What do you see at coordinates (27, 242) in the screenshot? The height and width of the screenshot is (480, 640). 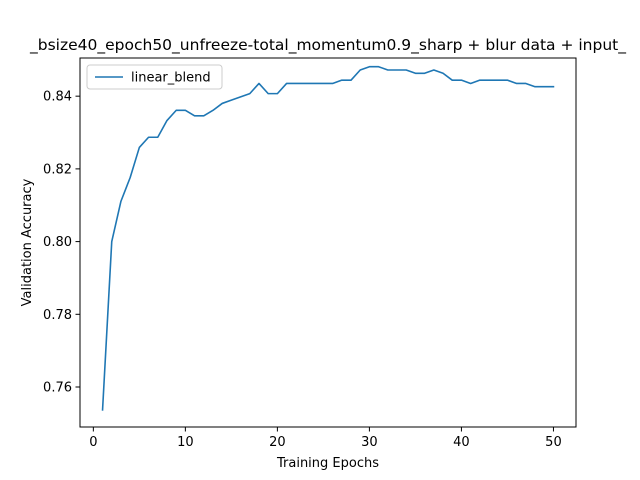 I see `y-axis-label: Validation Accuracy` at bounding box center [27, 242].